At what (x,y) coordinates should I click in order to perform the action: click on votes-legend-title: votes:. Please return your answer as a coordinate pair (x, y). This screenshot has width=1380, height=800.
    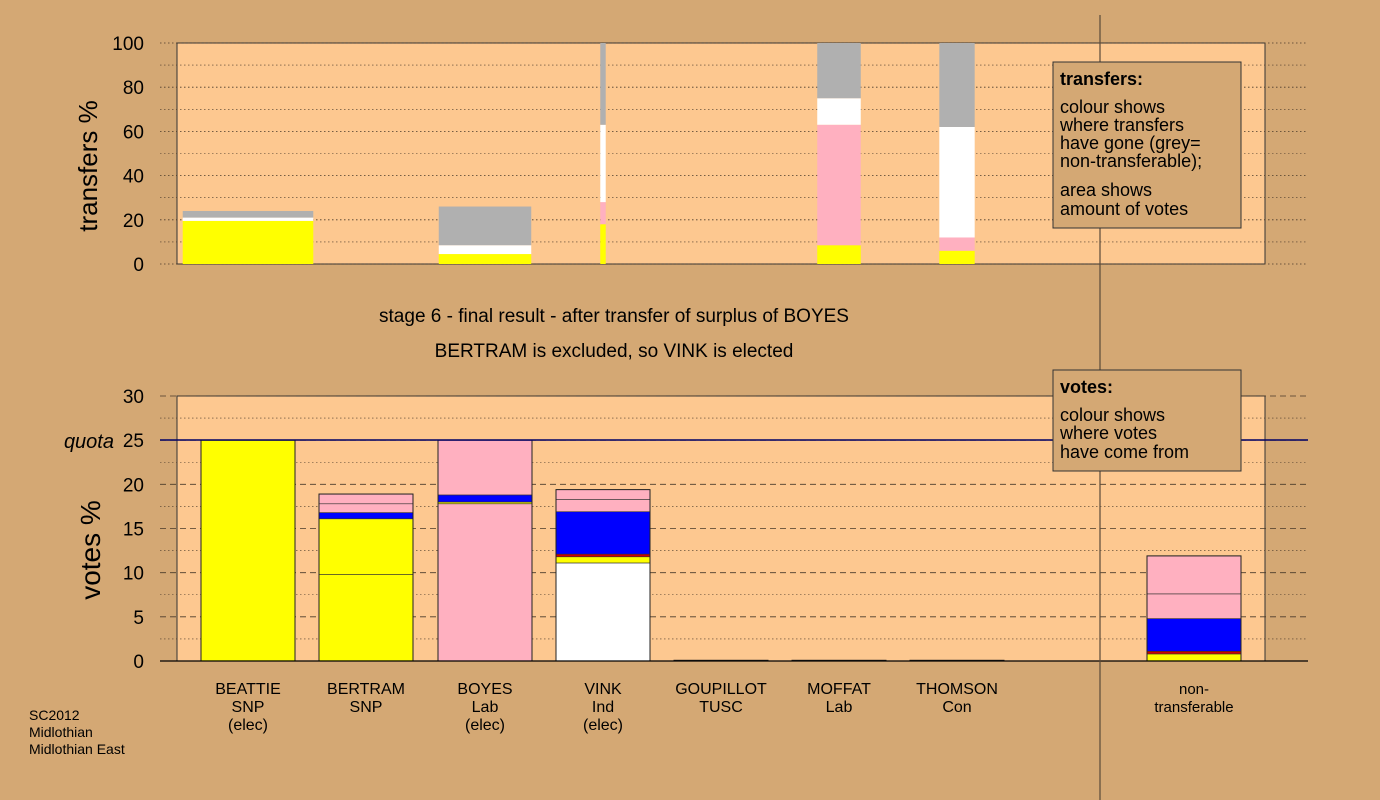
    Looking at the image, I should click on (1086, 387).